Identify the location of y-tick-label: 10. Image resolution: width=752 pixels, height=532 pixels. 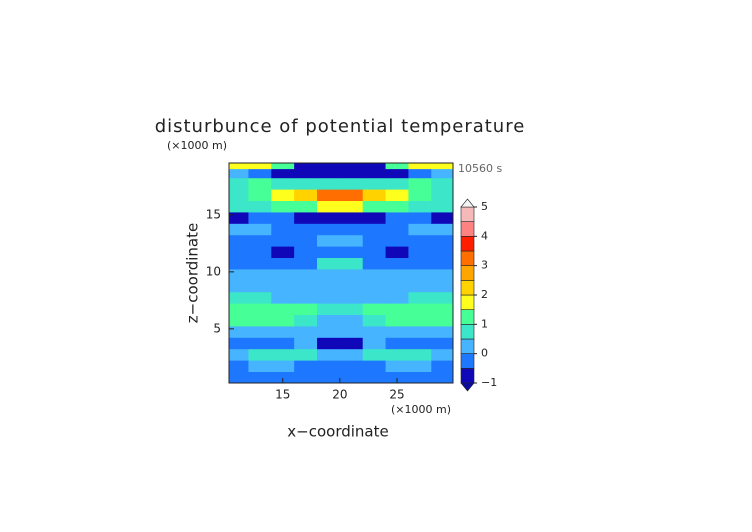
(213, 271).